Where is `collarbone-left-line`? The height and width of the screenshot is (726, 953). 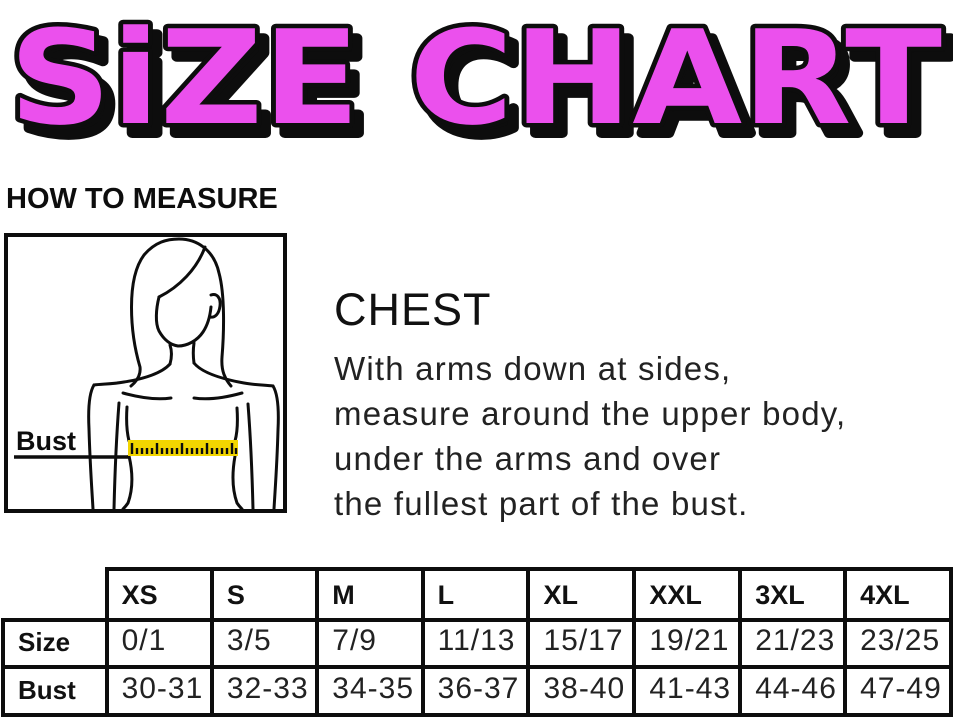
collarbone-left-line is located at coordinates (147, 396).